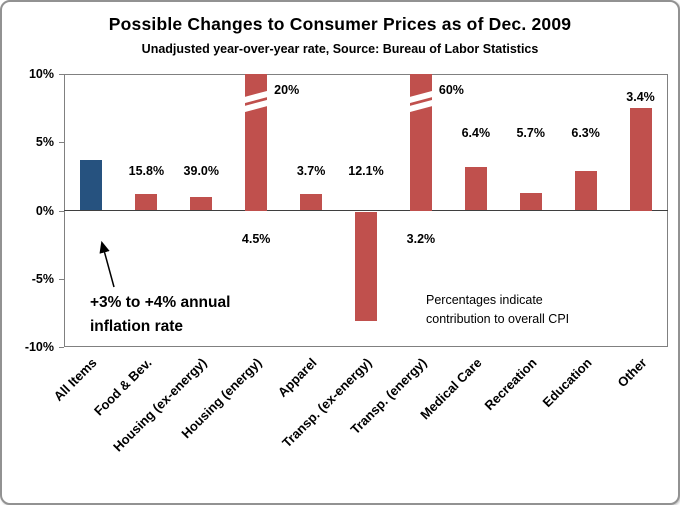 The height and width of the screenshot is (505, 680). What do you see at coordinates (640, 97) in the screenshot?
I see `bar-value-label: 3.4%` at bounding box center [640, 97].